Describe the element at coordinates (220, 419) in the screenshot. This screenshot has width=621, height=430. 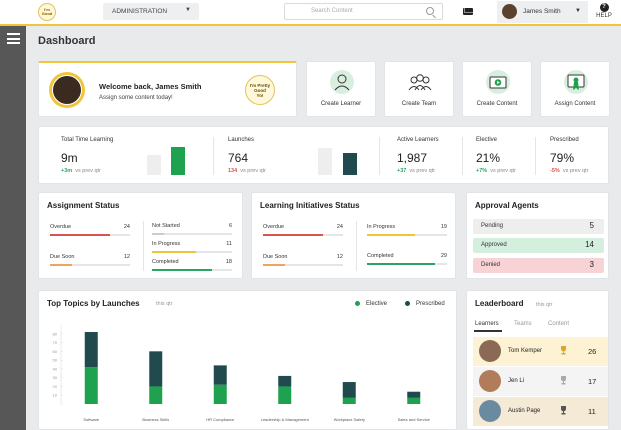
I see `x-tick-label: HR Compliance` at that location.